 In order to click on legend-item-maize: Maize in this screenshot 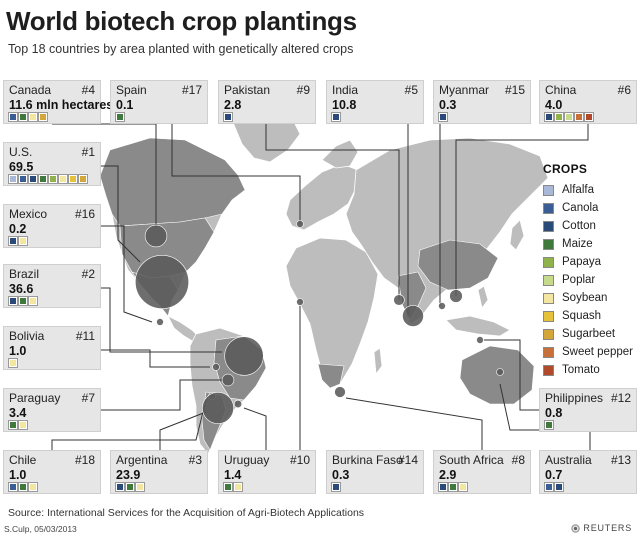, I will do `click(588, 244)`.